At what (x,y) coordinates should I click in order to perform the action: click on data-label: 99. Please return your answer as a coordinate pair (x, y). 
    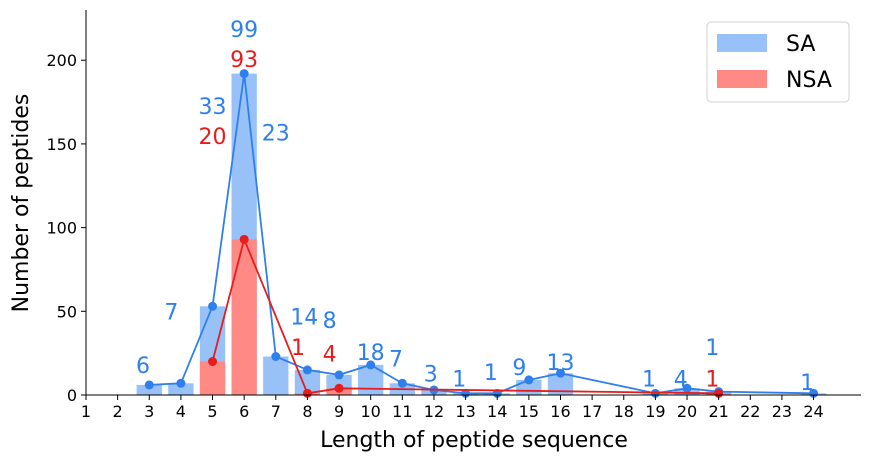
    Looking at the image, I should click on (244, 30).